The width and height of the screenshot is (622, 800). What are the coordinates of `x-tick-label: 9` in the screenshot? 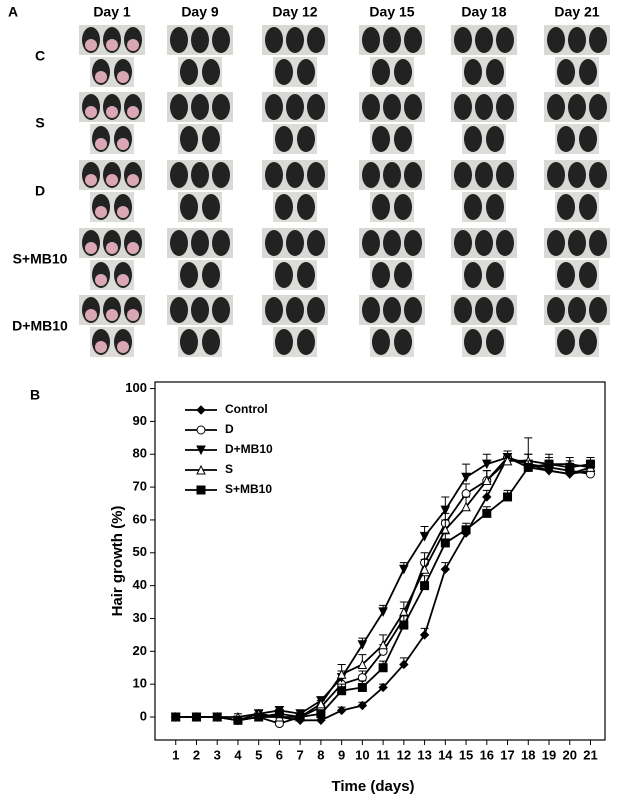 It's located at (341, 754).